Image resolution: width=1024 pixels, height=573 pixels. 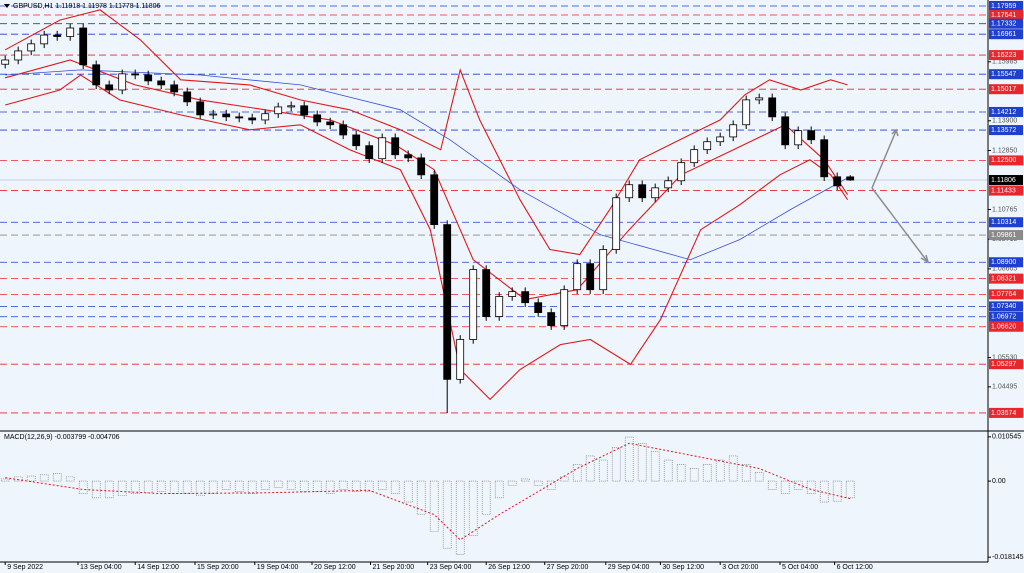 What do you see at coordinates (7, 6) in the screenshot?
I see `menu-icon` at bounding box center [7, 6].